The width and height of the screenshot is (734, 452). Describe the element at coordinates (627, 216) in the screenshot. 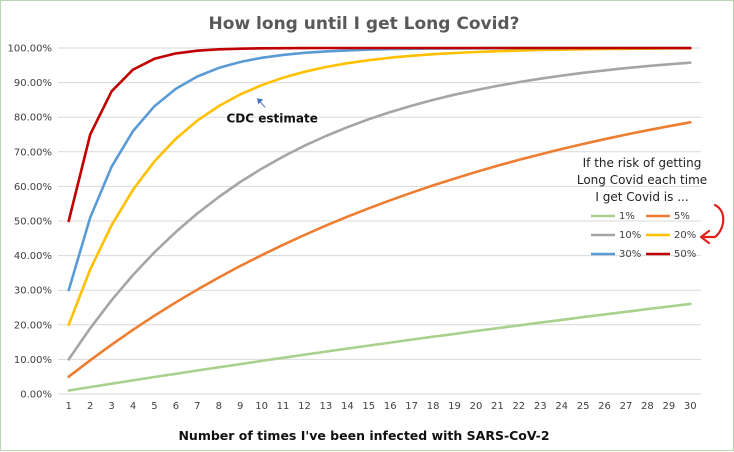

I see `legend-label: 1%` at that location.